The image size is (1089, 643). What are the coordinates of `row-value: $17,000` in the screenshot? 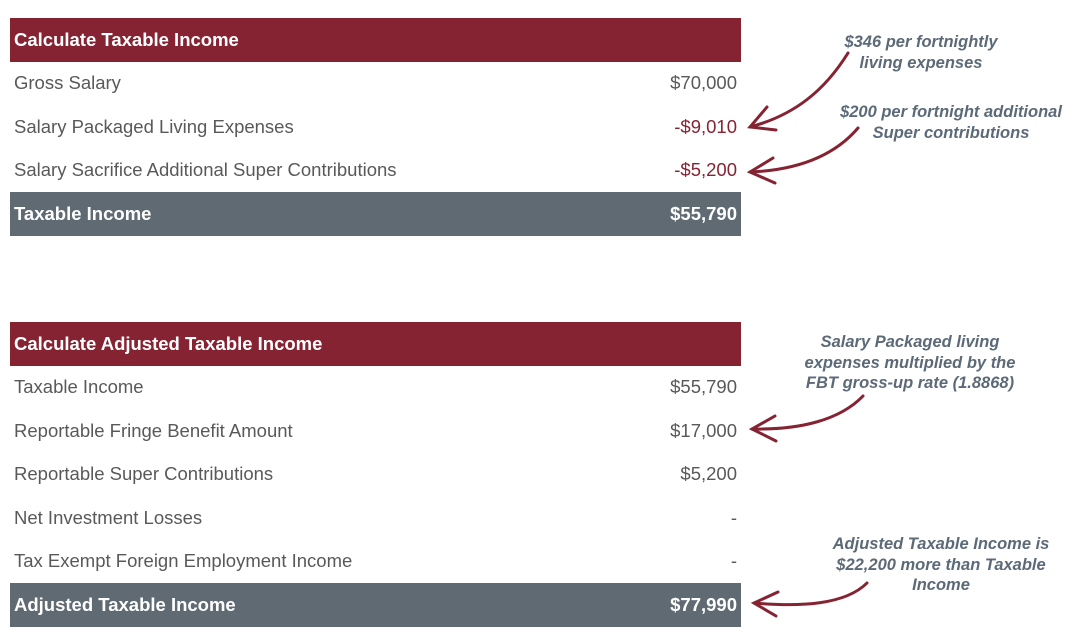 It's located at (703, 430).